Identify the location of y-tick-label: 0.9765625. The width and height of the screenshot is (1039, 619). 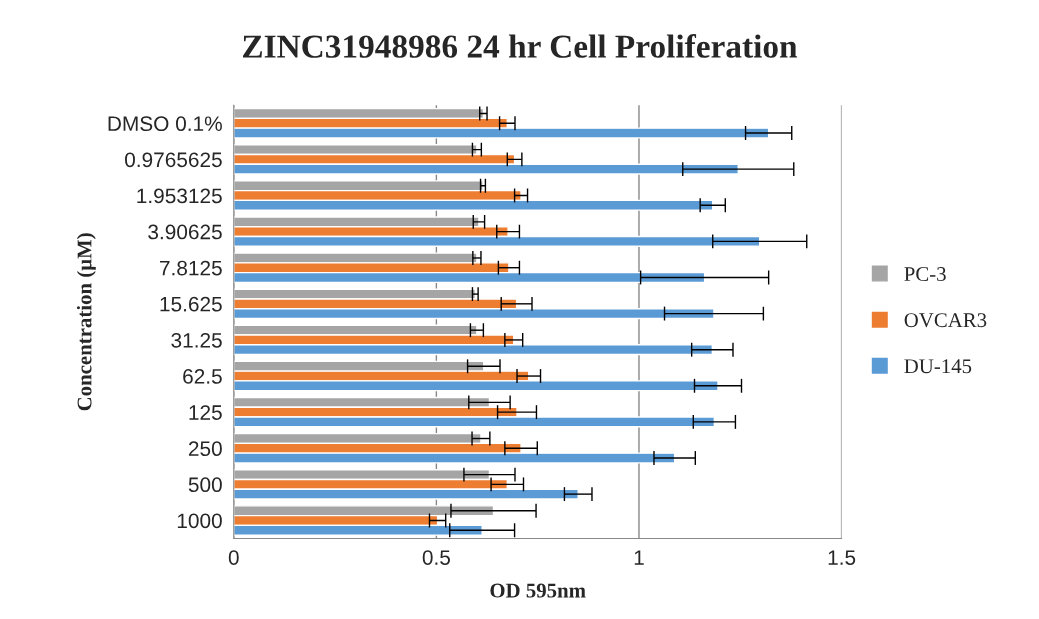
(173, 160).